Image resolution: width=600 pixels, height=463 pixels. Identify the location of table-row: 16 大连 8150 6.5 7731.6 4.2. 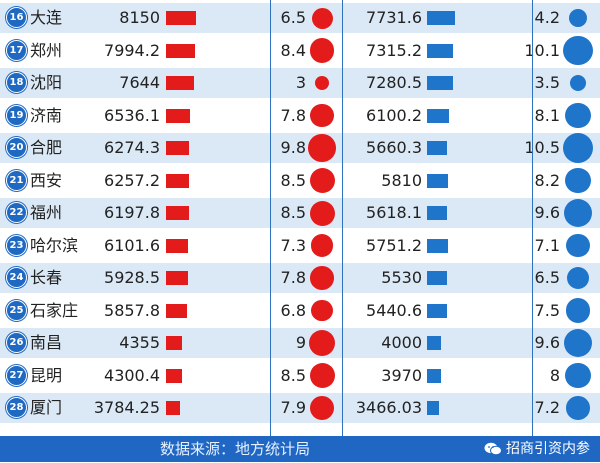
(300, 18).